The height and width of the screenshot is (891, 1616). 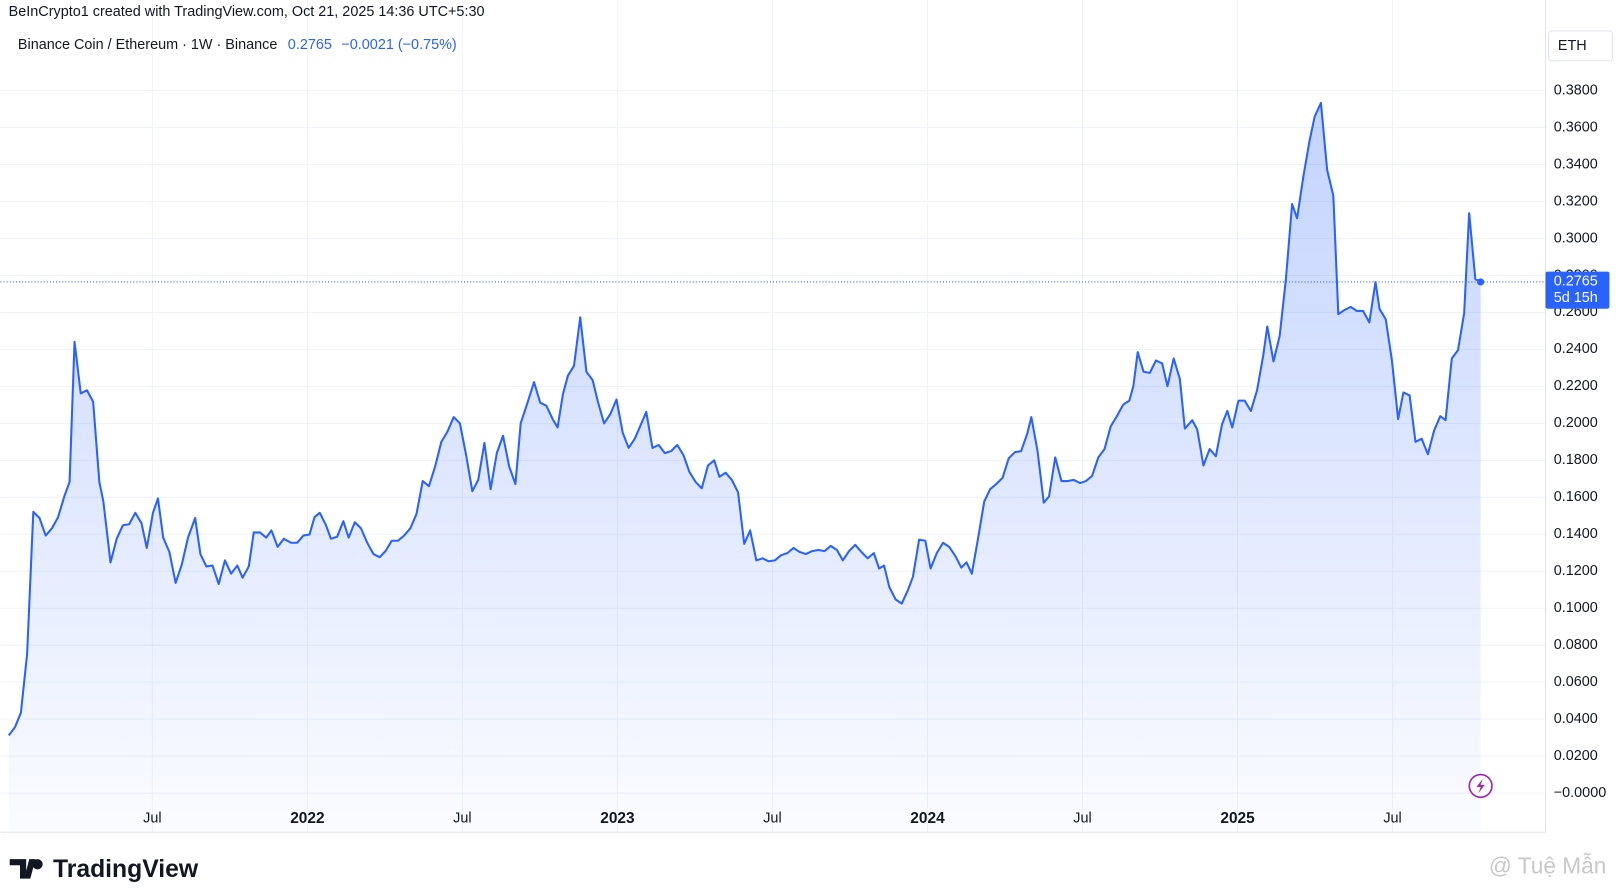 I want to click on price-change: −0.0021 (−0.75%), so click(x=398, y=45).